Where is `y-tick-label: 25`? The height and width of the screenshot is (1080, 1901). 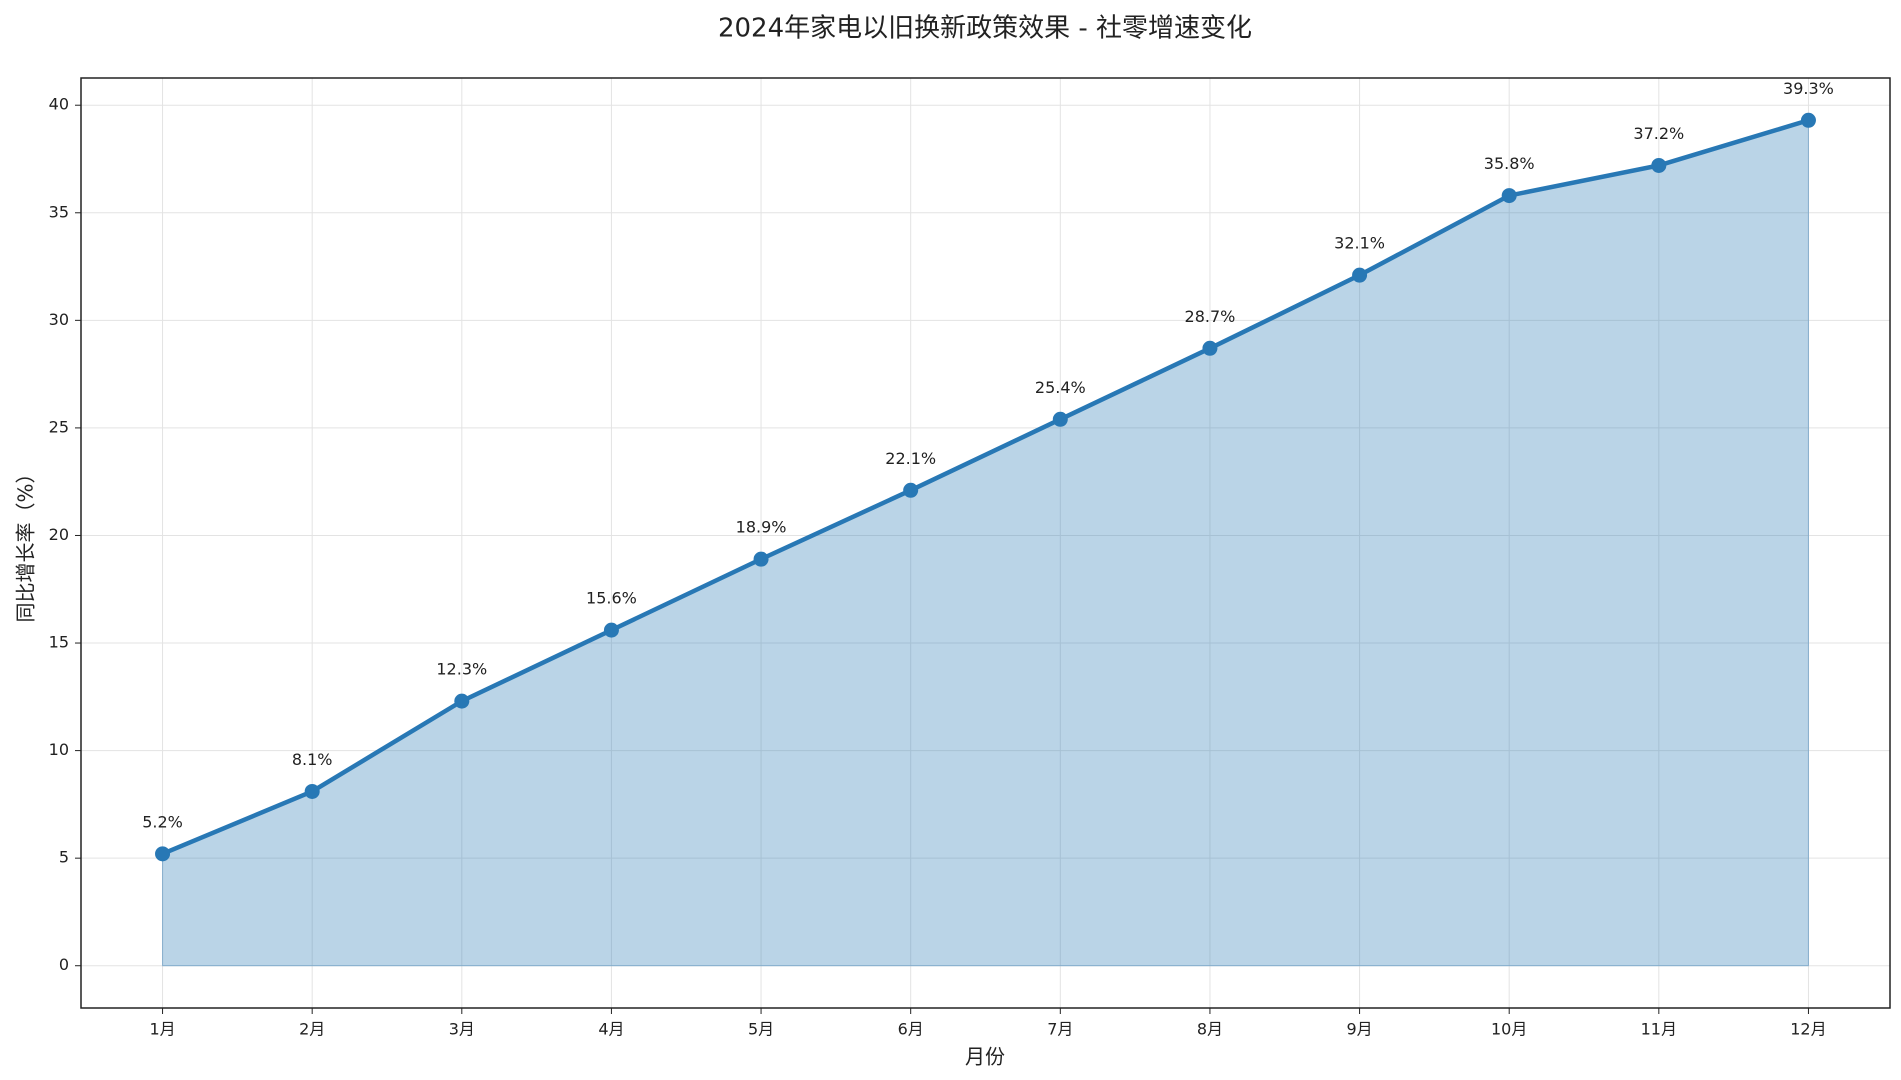 y-tick-label: 25 is located at coordinates (59, 426).